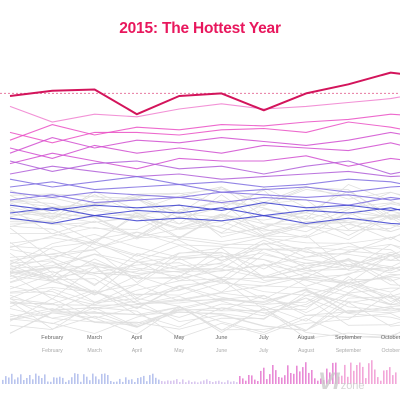 The height and width of the screenshot is (400, 400). Describe the element at coordinates (94, 338) in the screenshot. I see `x-tick-label: March` at that location.